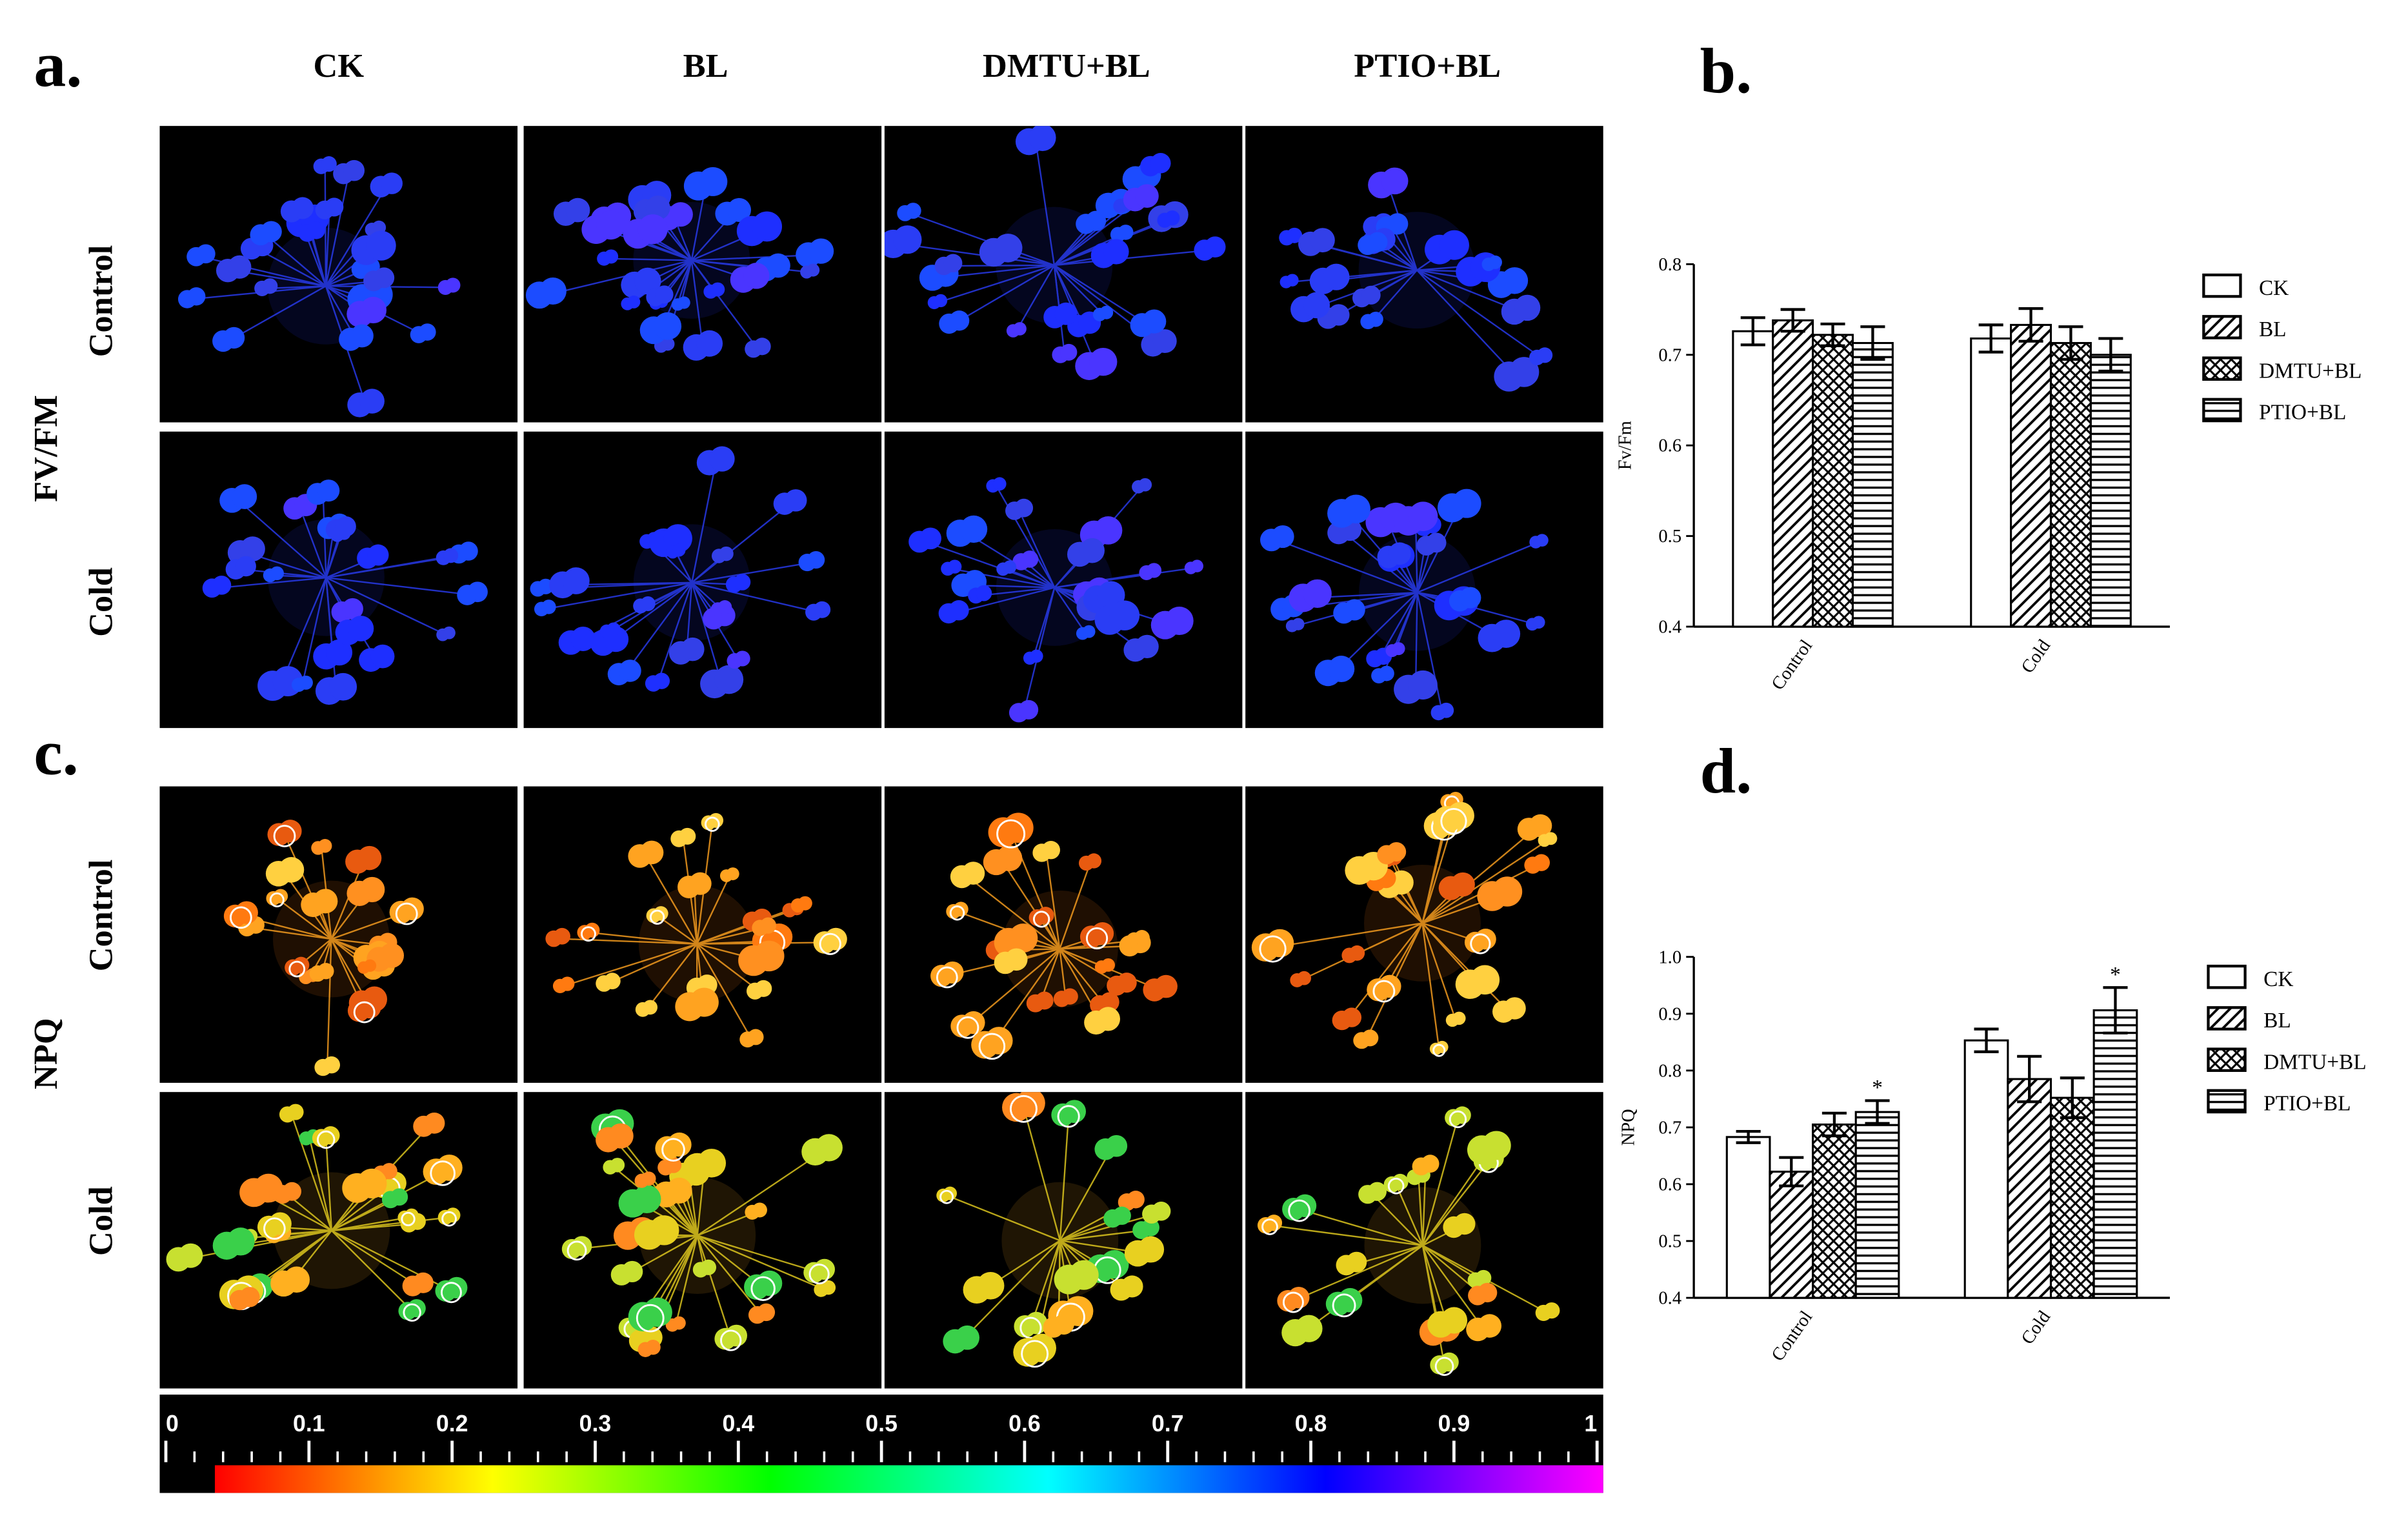 The height and width of the screenshot is (1523, 2408). Describe the element at coordinates (56, 754) in the screenshot. I see `panel-c-label: c.` at that location.